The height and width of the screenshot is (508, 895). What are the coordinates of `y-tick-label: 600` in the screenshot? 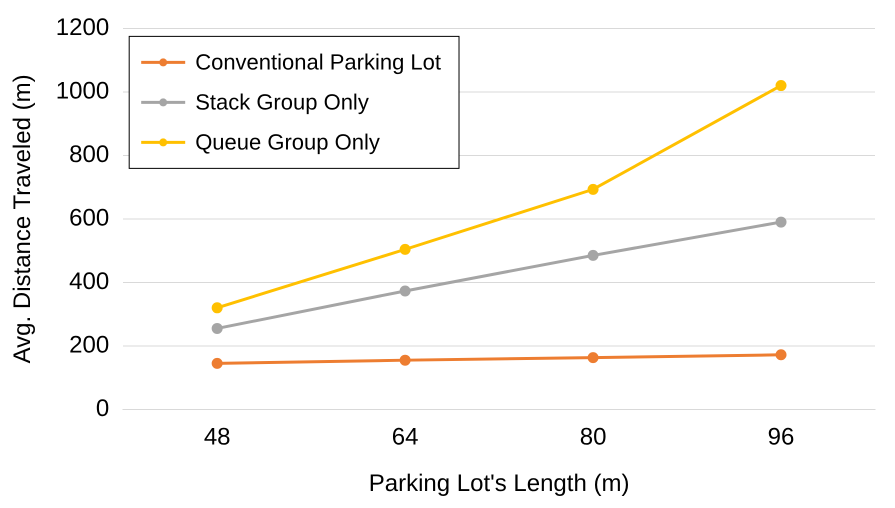 It's located at (89, 218).